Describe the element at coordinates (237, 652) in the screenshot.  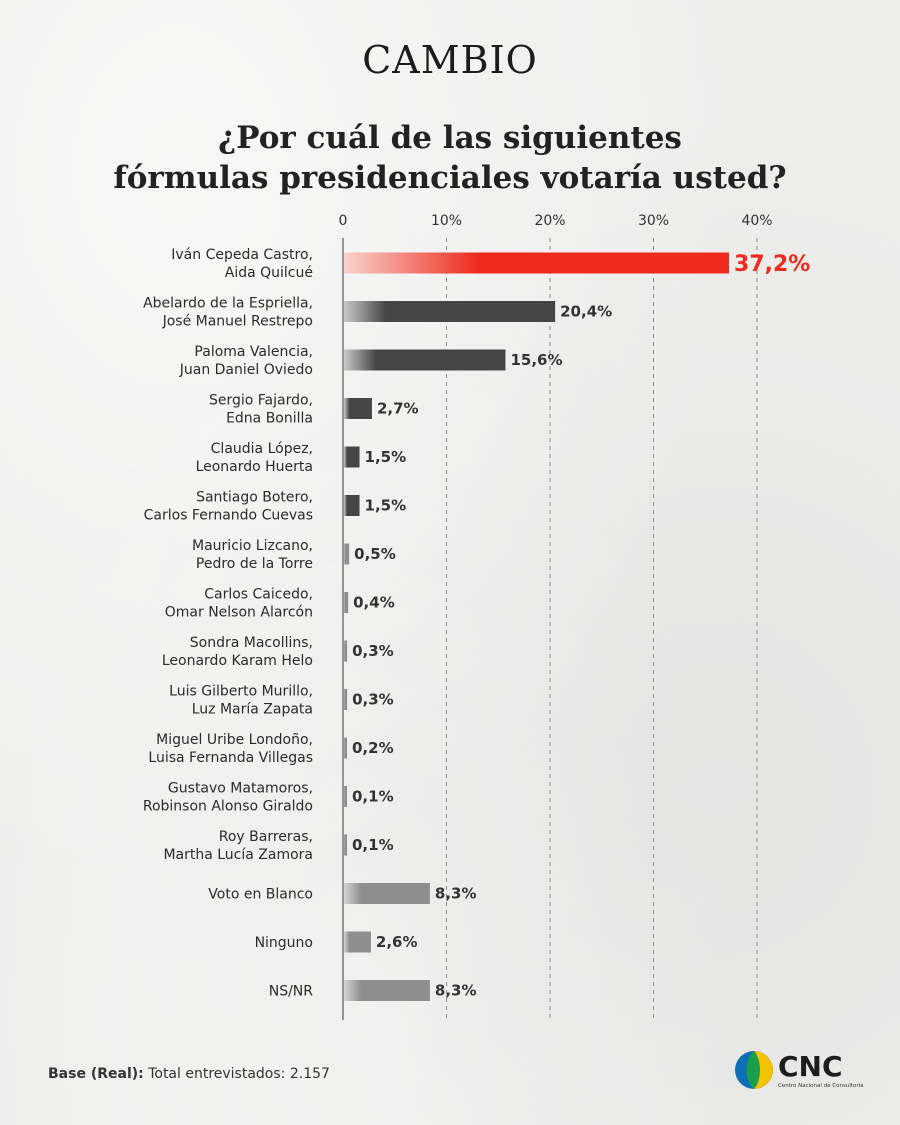
I see `category-label: Sondra Macollins, Leonardo Karam Helo` at that location.